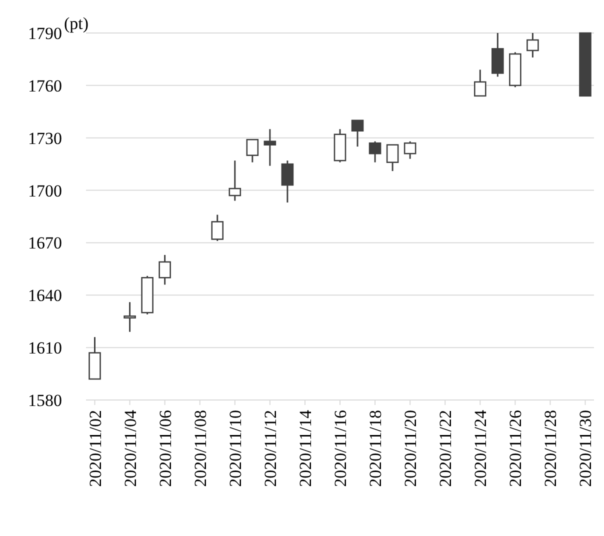 The image size is (604, 536). I want to click on y-tick-label: 1580, so click(45, 400).